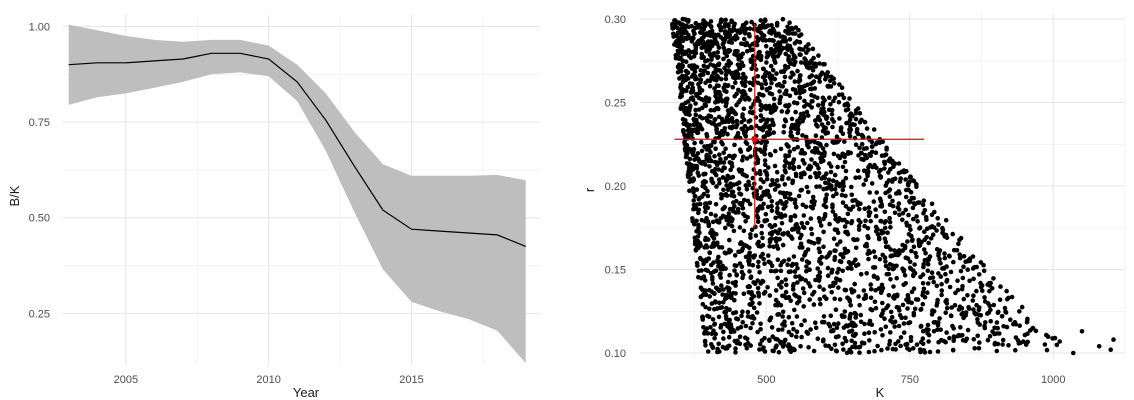 The height and width of the screenshot is (400, 1134). I want to click on x-axis-title: Year, so click(306, 392).